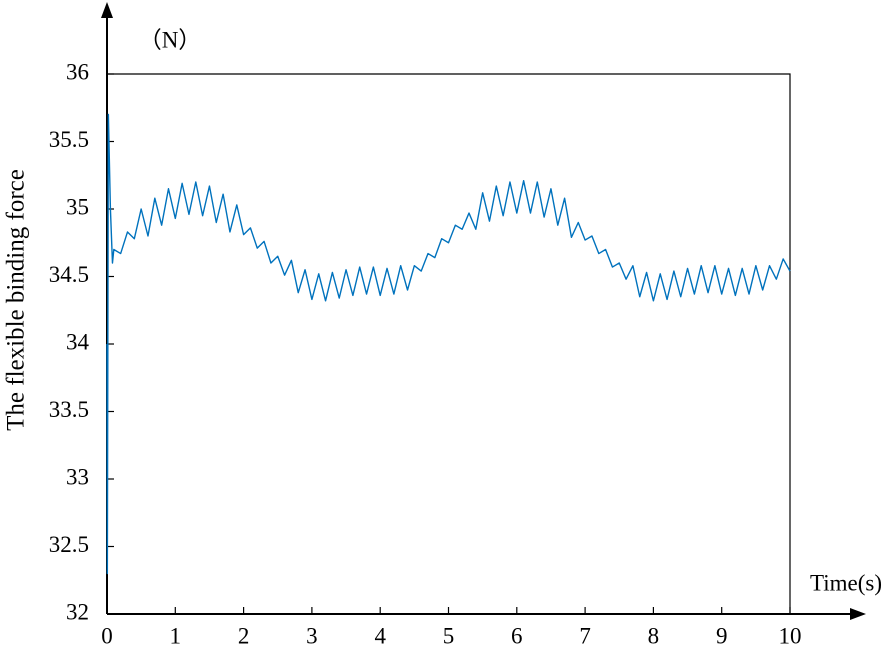 The image size is (893, 650). Describe the element at coordinates (585, 635) in the screenshot. I see `x-tick-label: 7` at that location.